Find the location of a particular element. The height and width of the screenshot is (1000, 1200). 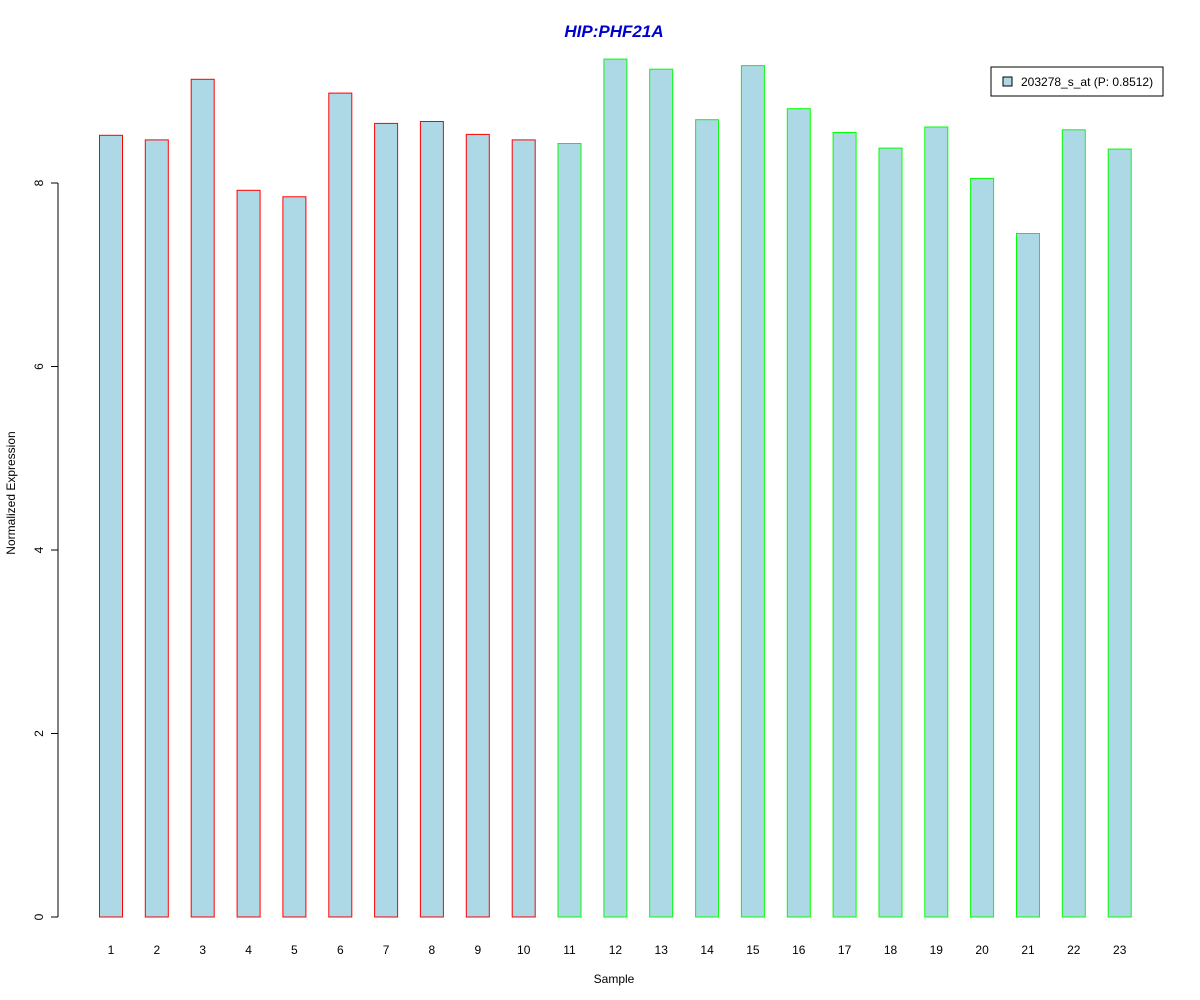

legend-swatch is located at coordinates (1007, 81).